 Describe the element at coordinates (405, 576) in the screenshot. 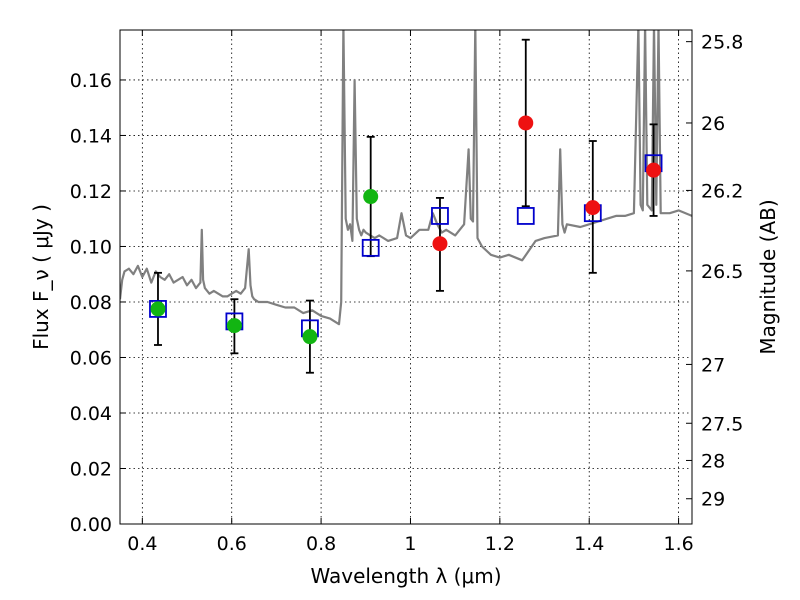

I see `x-axis-label: Wavelength λ (μm)` at that location.